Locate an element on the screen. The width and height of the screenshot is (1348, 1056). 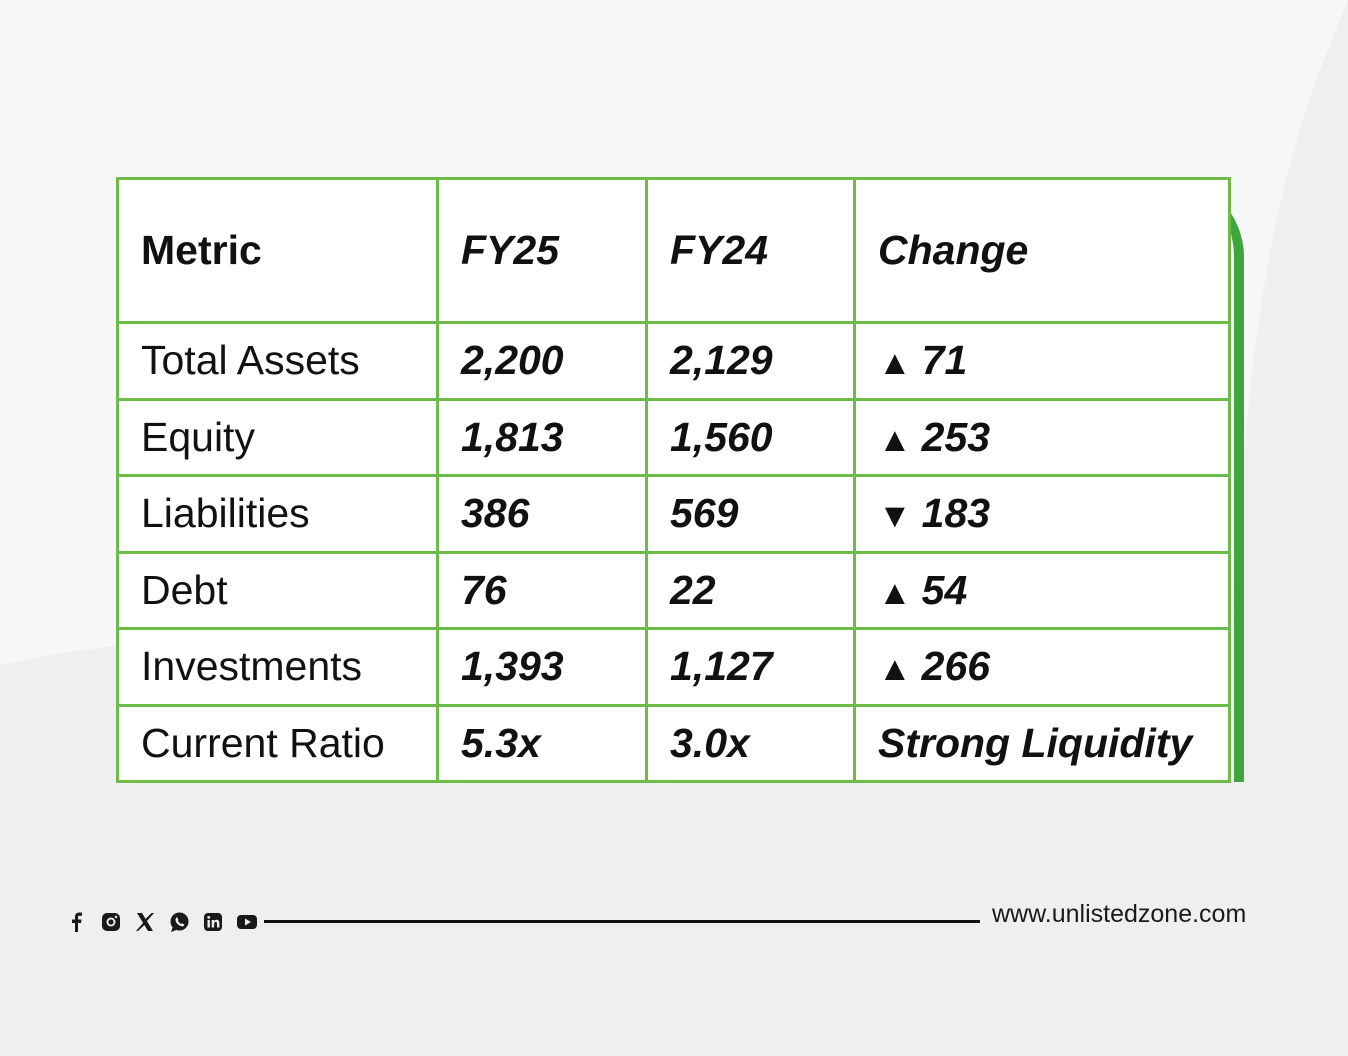
change-value: 266 is located at coordinates (956, 666).